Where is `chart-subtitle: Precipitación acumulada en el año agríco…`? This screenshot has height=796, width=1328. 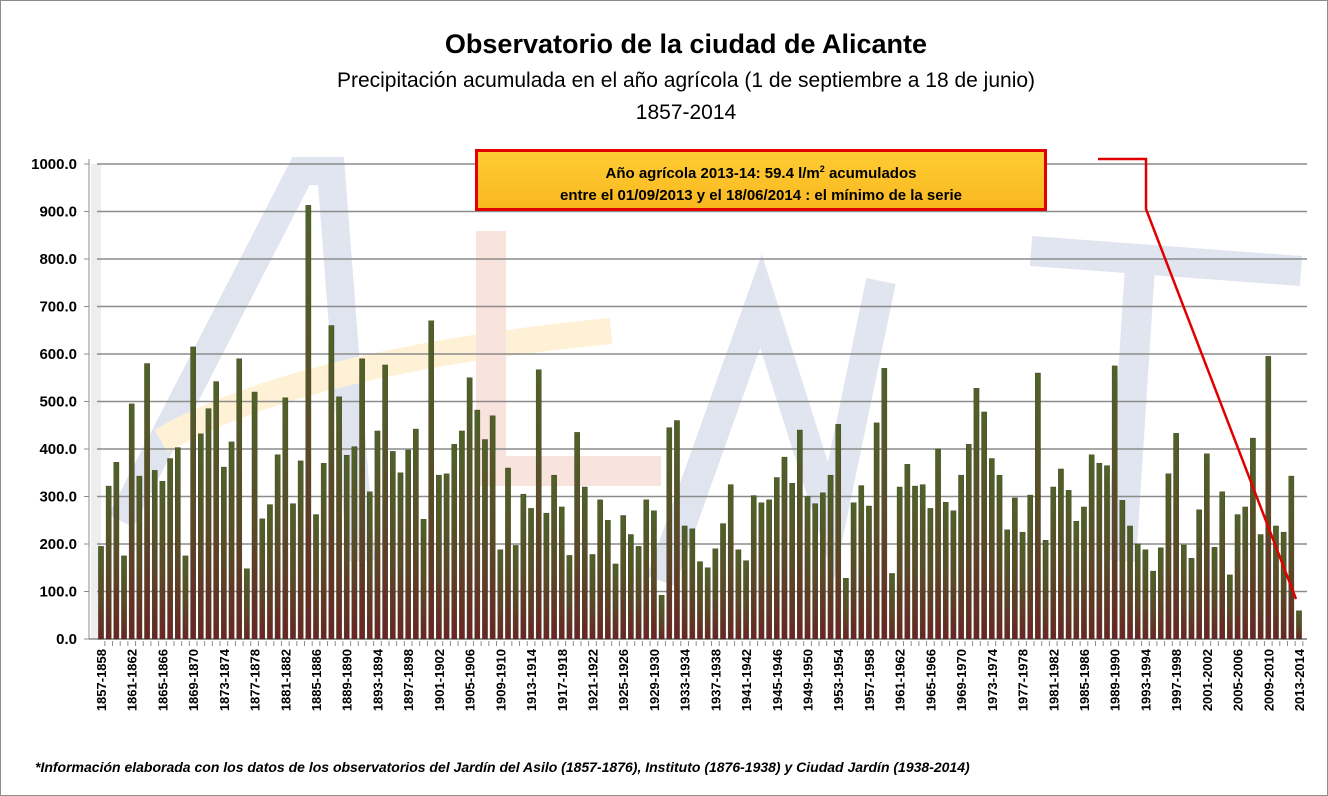 chart-subtitle: Precipitación acumulada en el año agríco… is located at coordinates (686, 80).